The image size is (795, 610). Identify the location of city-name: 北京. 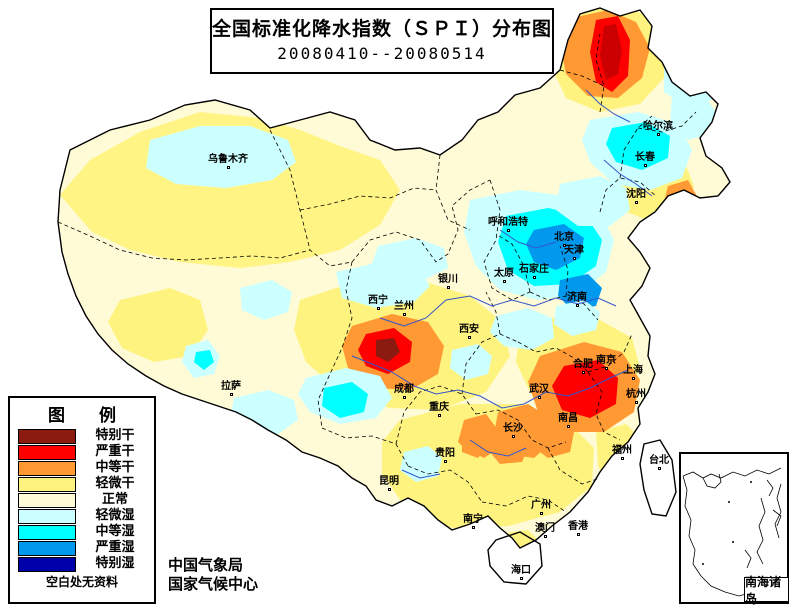
(564, 237).